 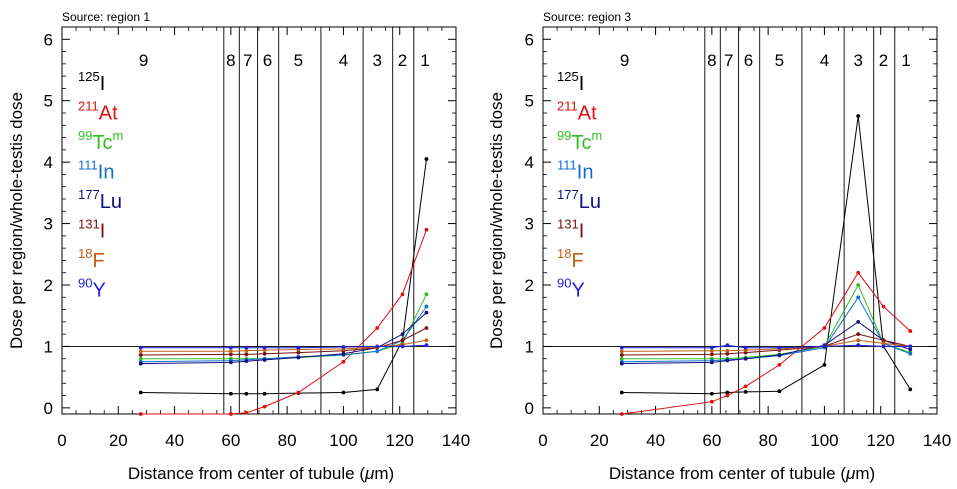 I want to click on region-label: 6, so click(x=267, y=60).